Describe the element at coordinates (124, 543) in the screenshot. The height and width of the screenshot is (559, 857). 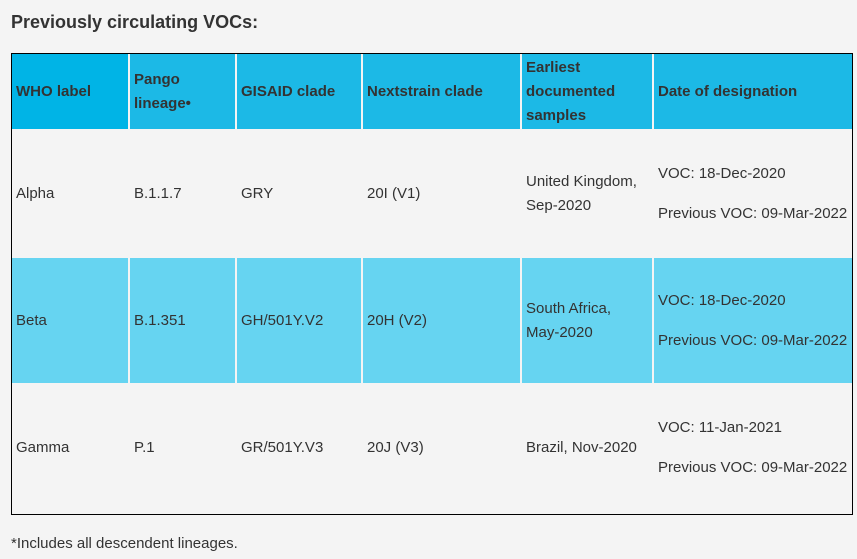
I see `footnote: *Includes all descendent lineages.` at that location.